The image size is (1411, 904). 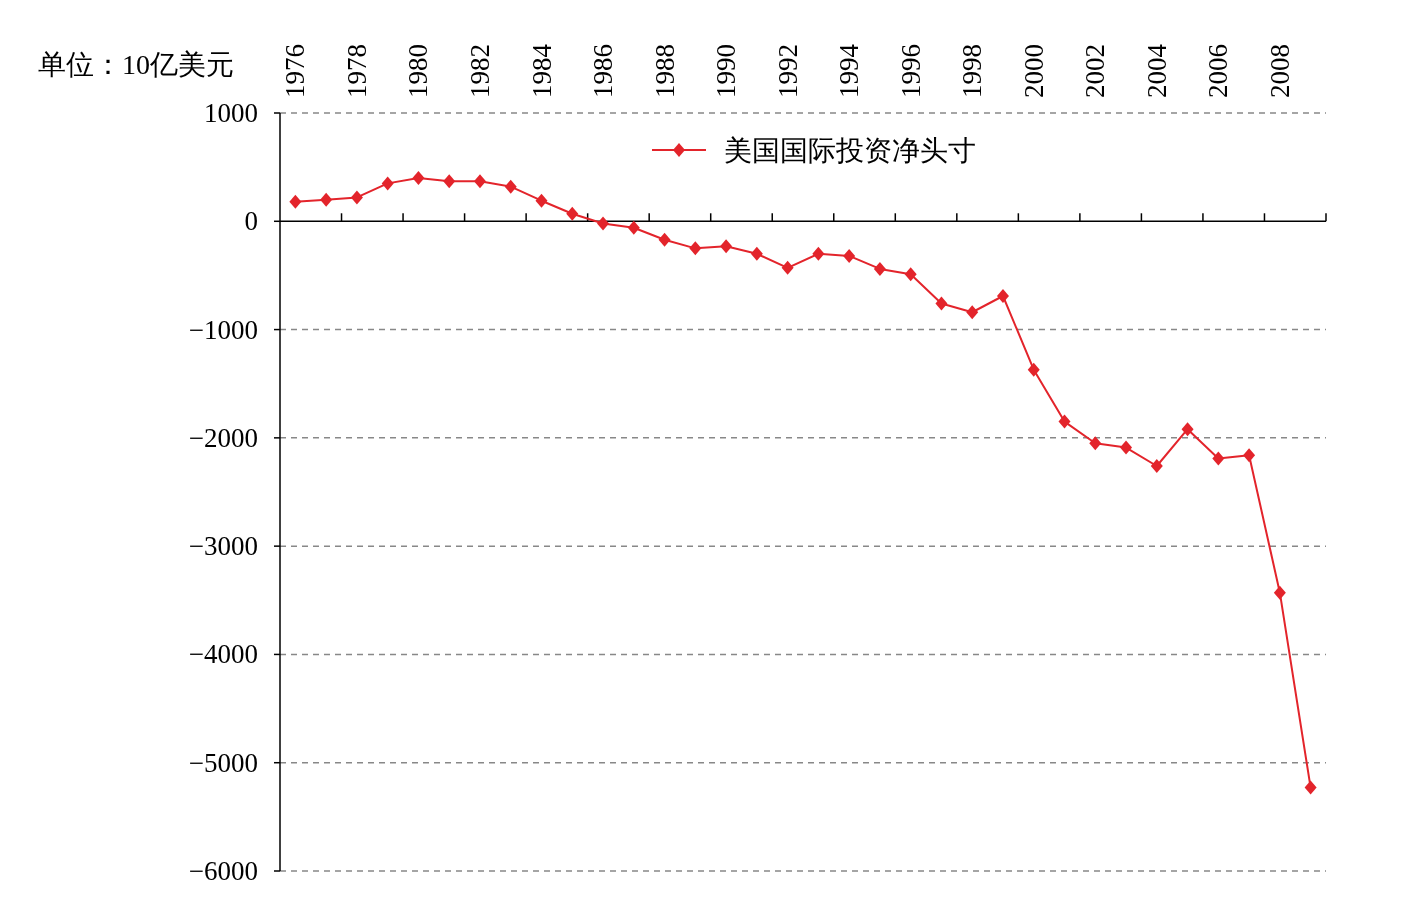 I want to click on y-tick-label: −2000, so click(x=223, y=437).